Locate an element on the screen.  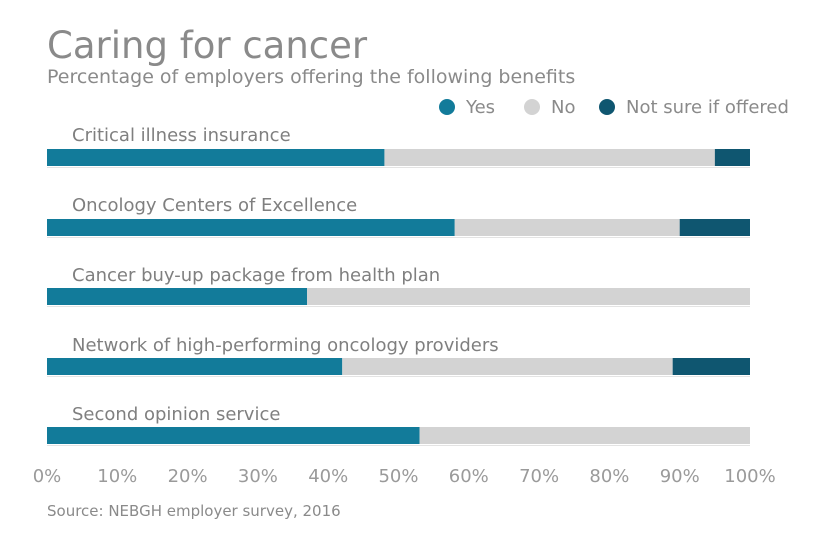
category-label: Second opinion service is located at coordinates (176, 414).